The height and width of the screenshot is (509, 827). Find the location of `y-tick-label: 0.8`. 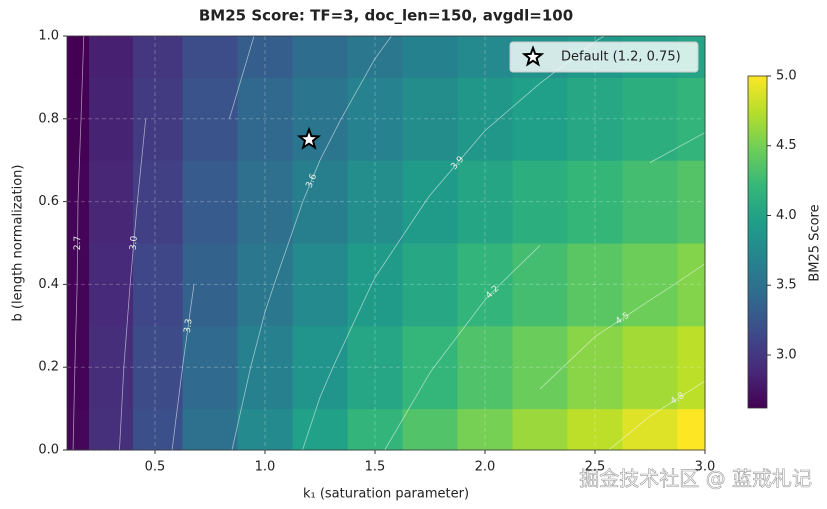

y-tick-label: 0.8 is located at coordinates (48, 118).